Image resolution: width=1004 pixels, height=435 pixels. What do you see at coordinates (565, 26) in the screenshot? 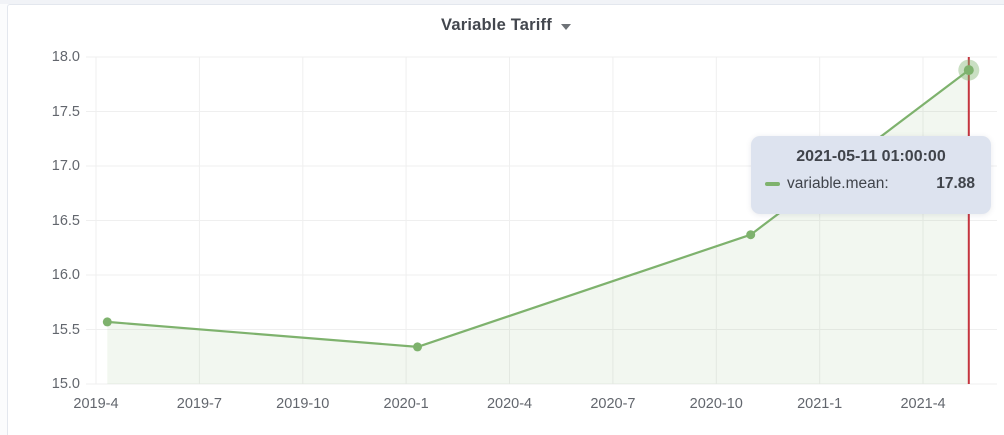
I see `chevron-down-icon` at bounding box center [565, 26].